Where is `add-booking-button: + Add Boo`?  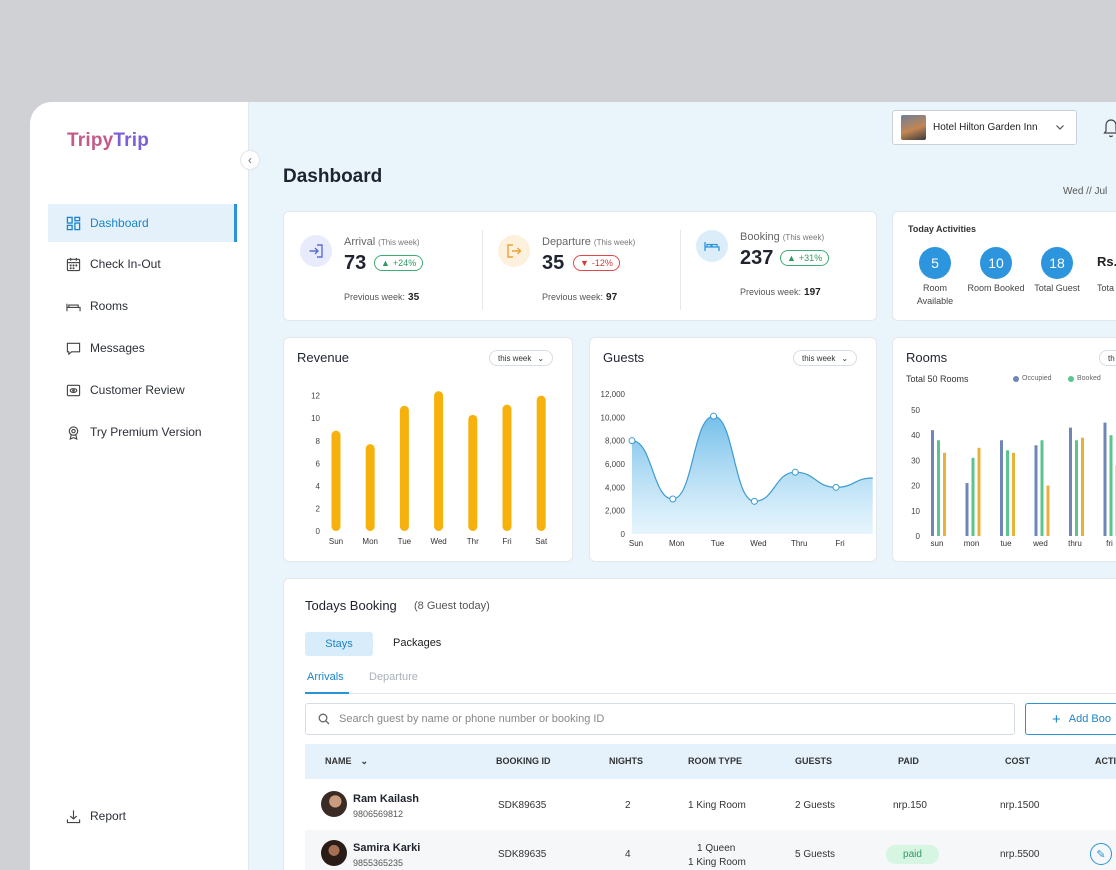
add-booking-button: + Add Boo is located at coordinates (1070, 719).